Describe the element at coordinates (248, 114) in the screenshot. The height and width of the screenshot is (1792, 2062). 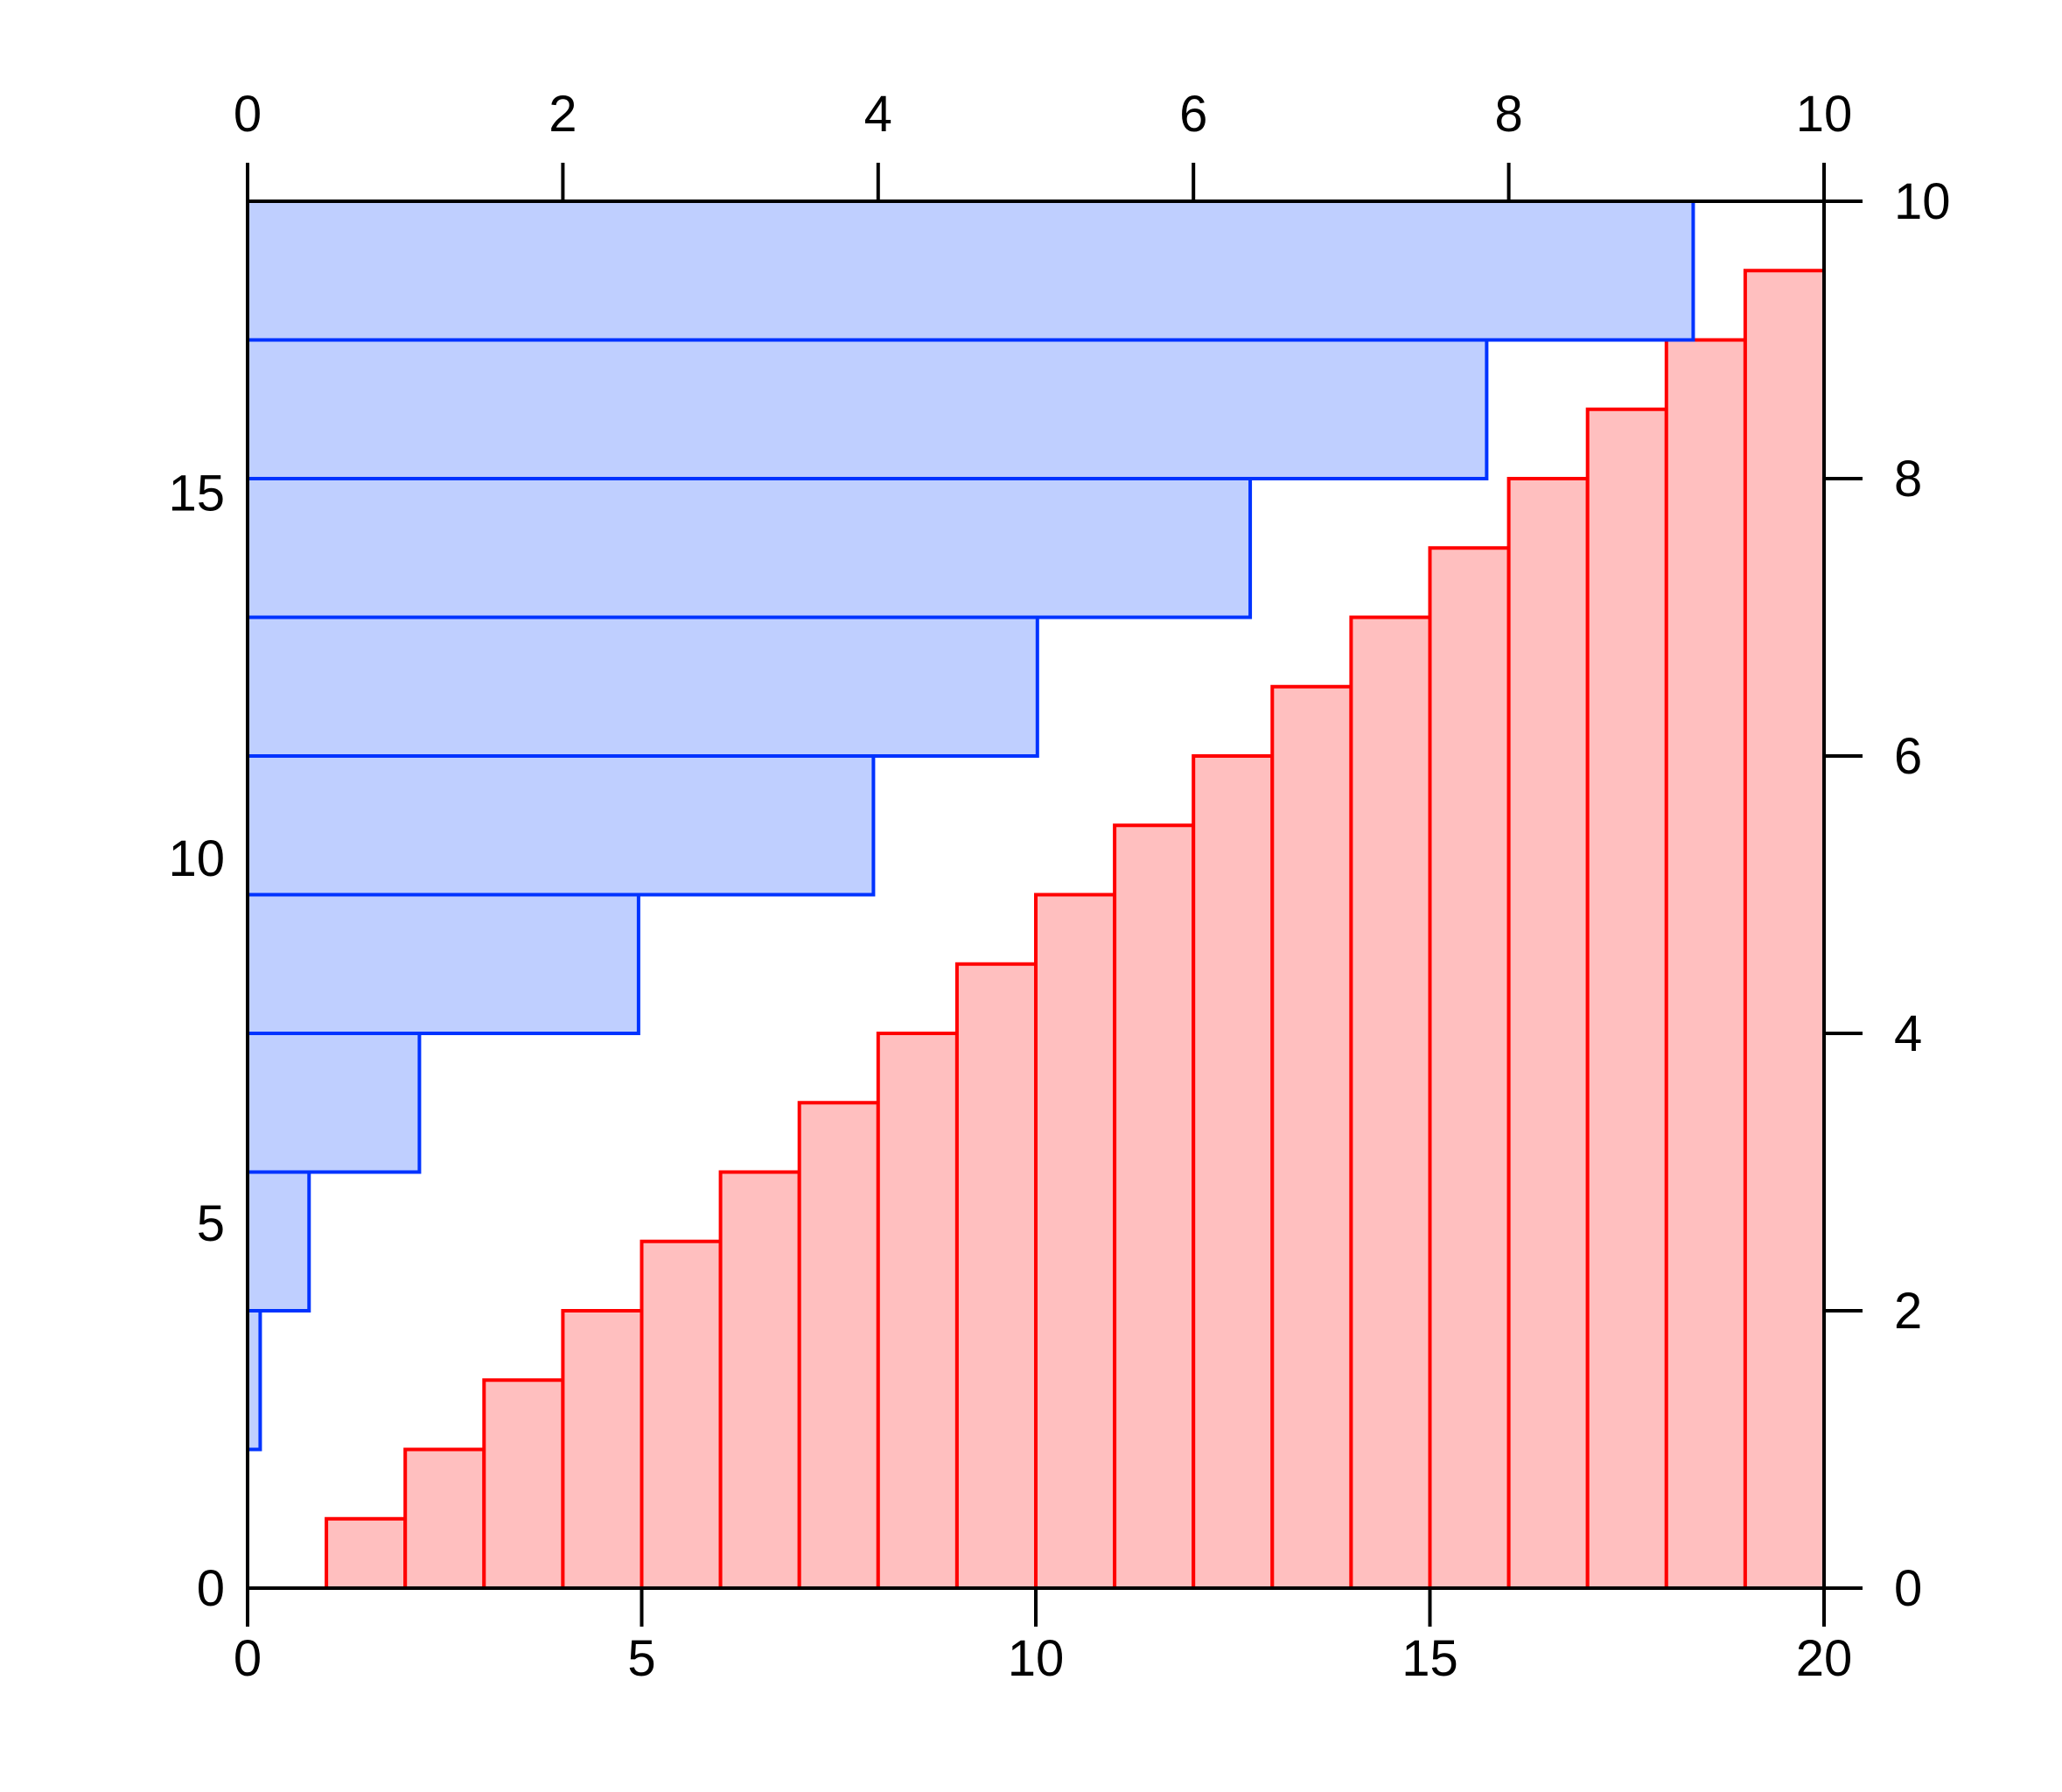
I see `top-x-tick-label: 0` at that location.